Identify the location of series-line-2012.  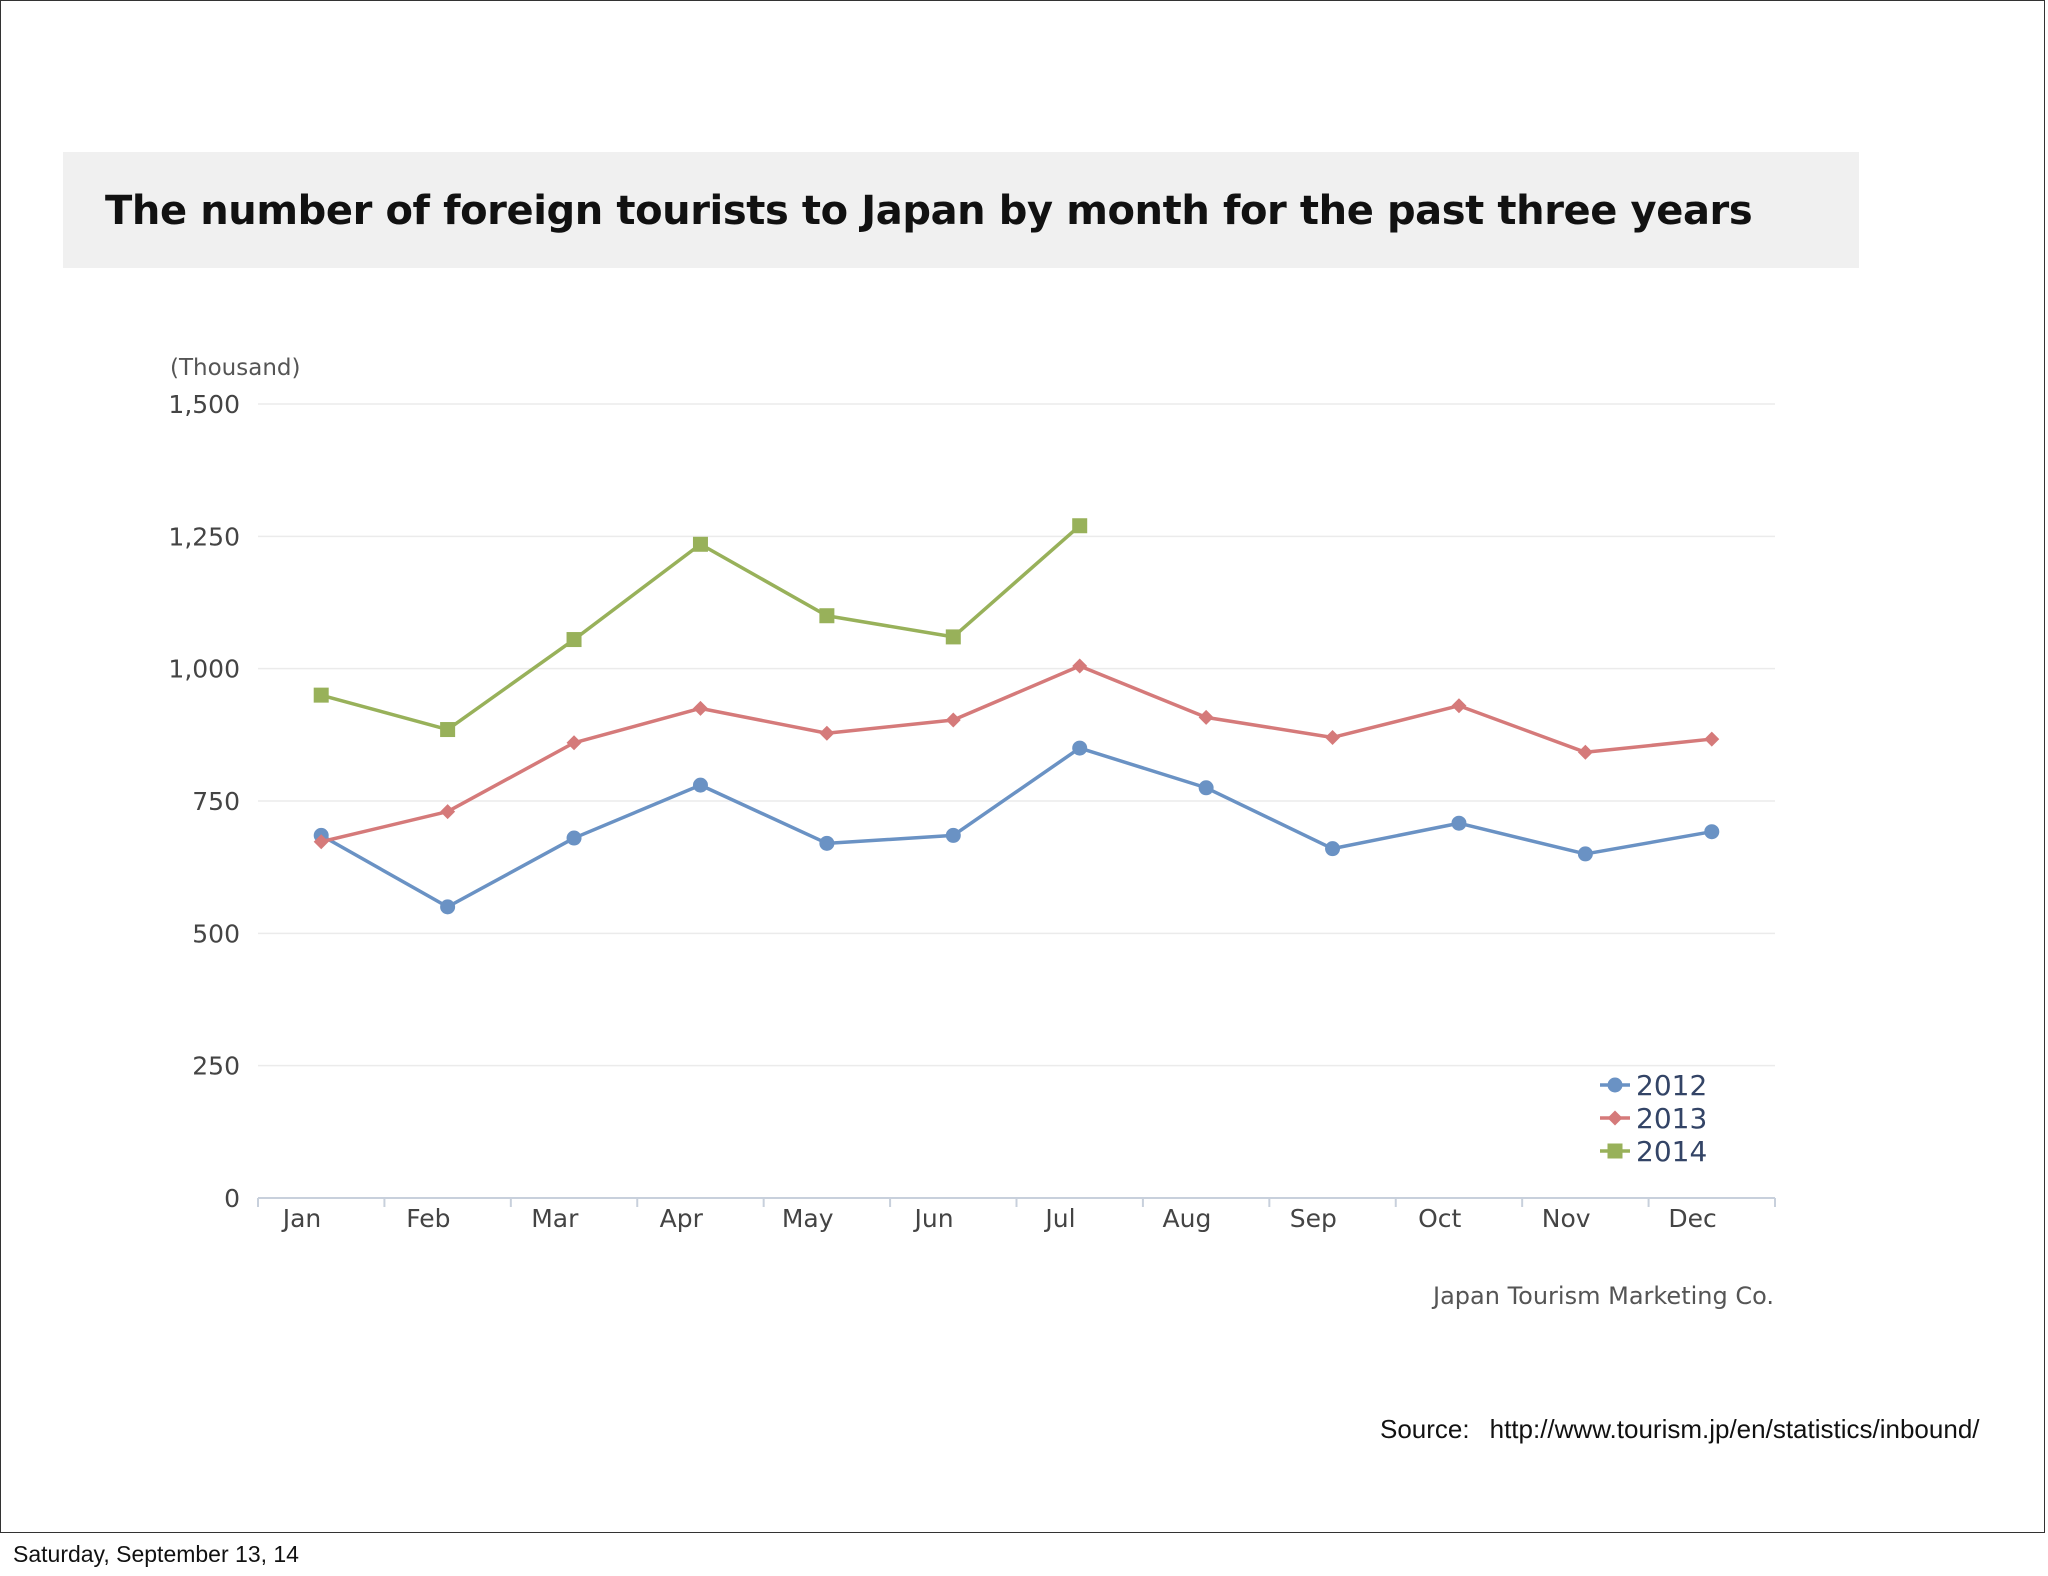
(1016, 827).